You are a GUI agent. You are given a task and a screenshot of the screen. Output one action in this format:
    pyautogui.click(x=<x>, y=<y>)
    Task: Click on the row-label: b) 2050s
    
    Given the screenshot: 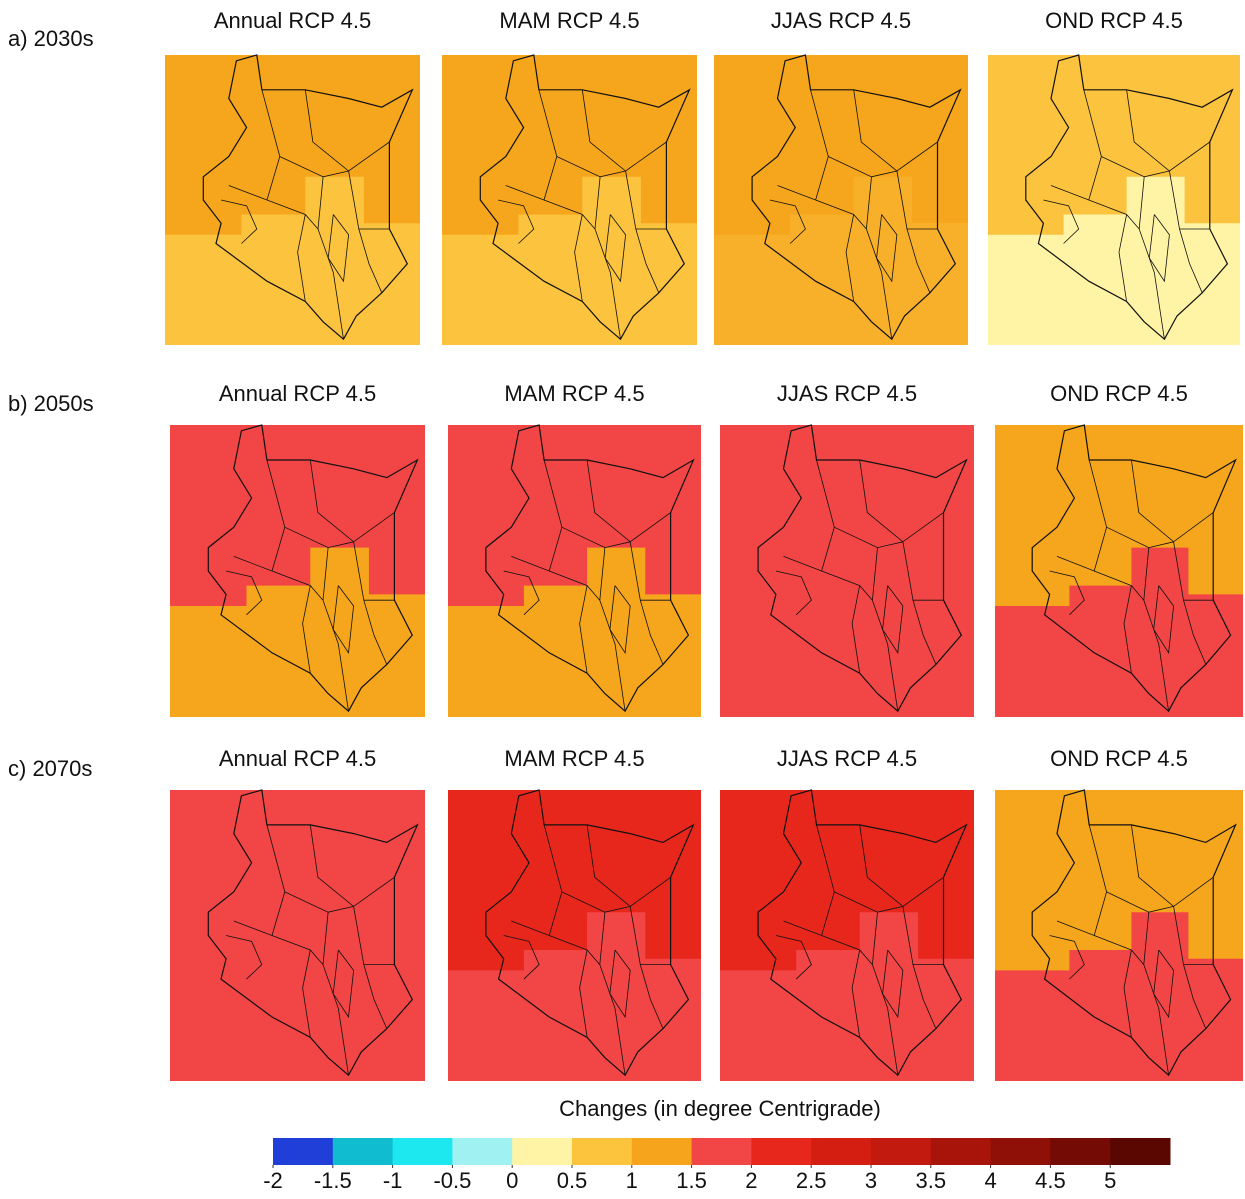 What is the action you would take?
    pyautogui.click(x=51, y=403)
    